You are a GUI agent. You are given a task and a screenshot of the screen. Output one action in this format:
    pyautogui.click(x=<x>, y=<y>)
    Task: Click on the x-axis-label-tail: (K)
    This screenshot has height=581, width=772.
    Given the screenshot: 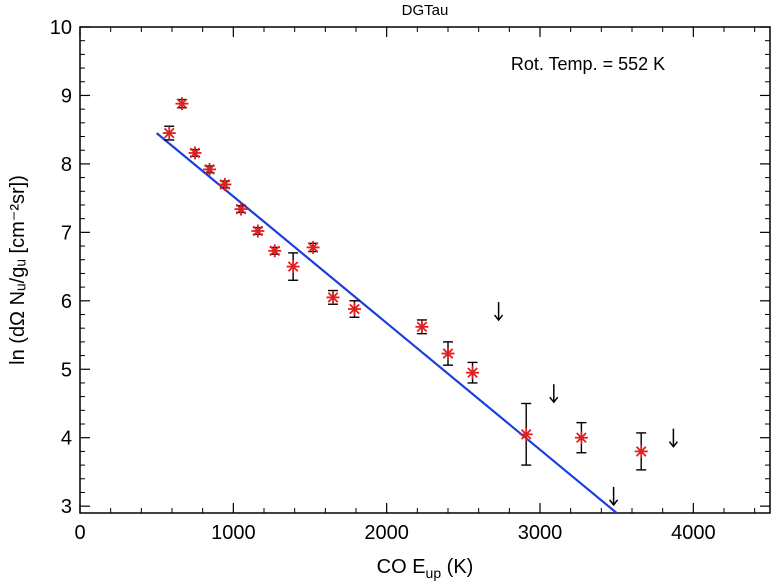 What is the action you would take?
    pyautogui.click(x=457, y=567)
    